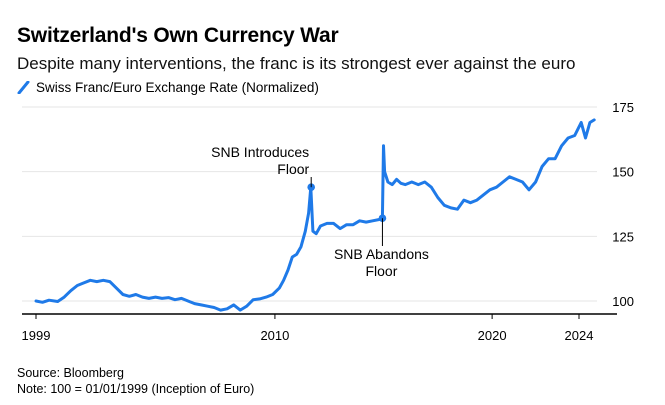 The width and height of the screenshot is (665, 405). I want to click on y-tick-label-125: 125, so click(623, 236).